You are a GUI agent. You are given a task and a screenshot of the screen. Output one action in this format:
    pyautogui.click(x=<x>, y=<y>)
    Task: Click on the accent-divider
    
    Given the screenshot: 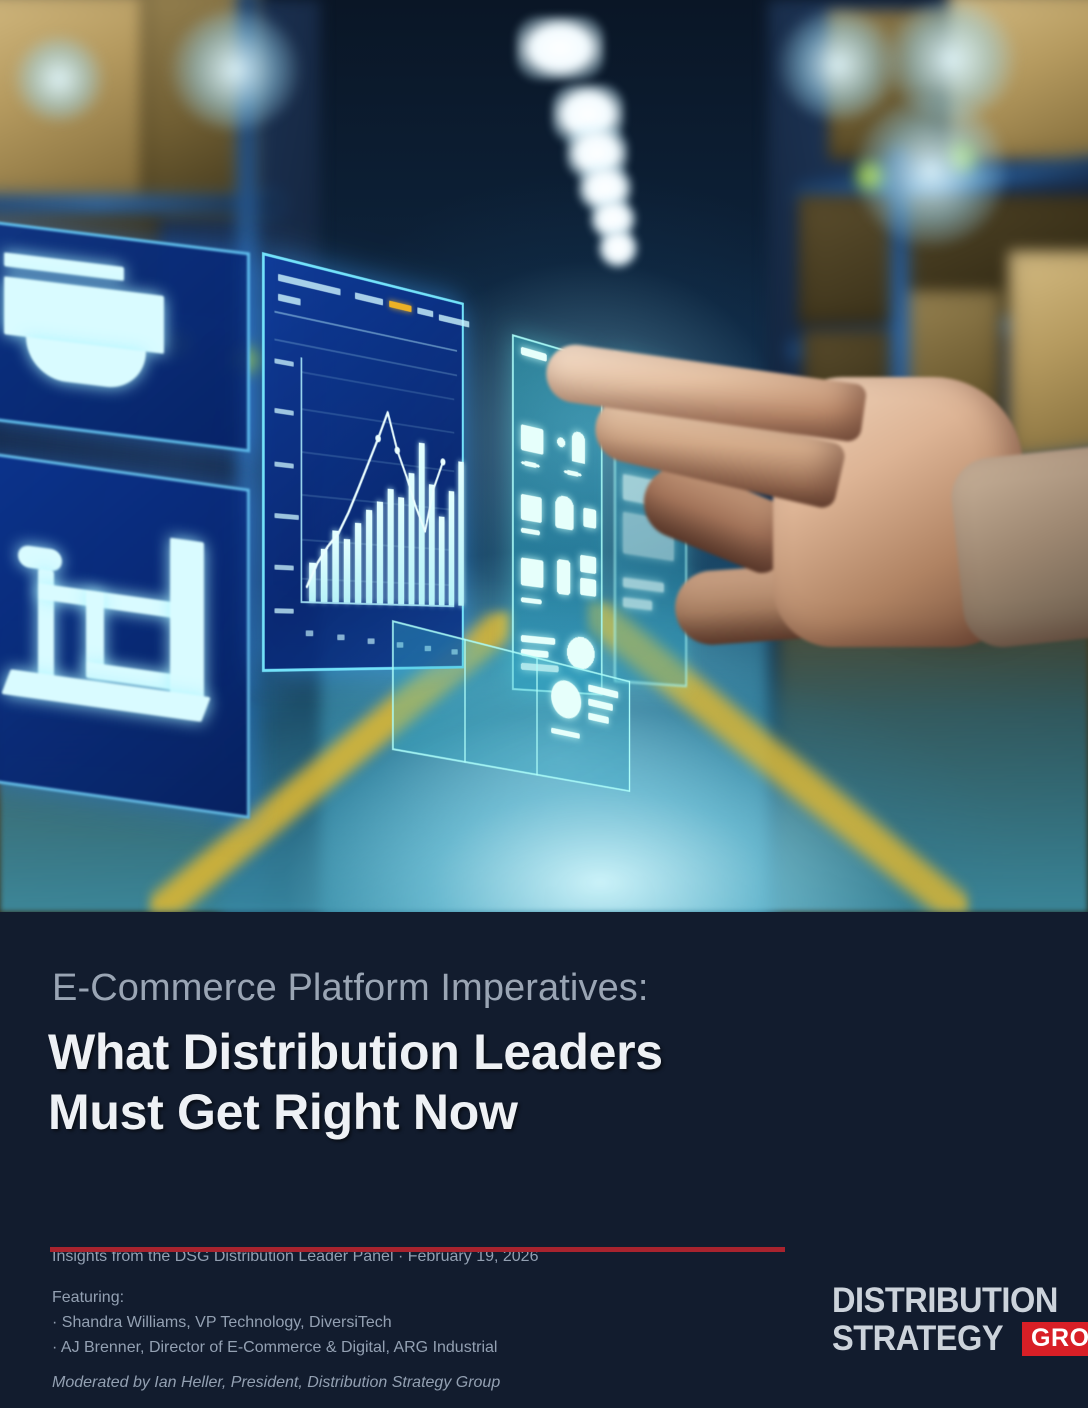 What is the action you would take?
    pyautogui.click(x=417, y=1249)
    